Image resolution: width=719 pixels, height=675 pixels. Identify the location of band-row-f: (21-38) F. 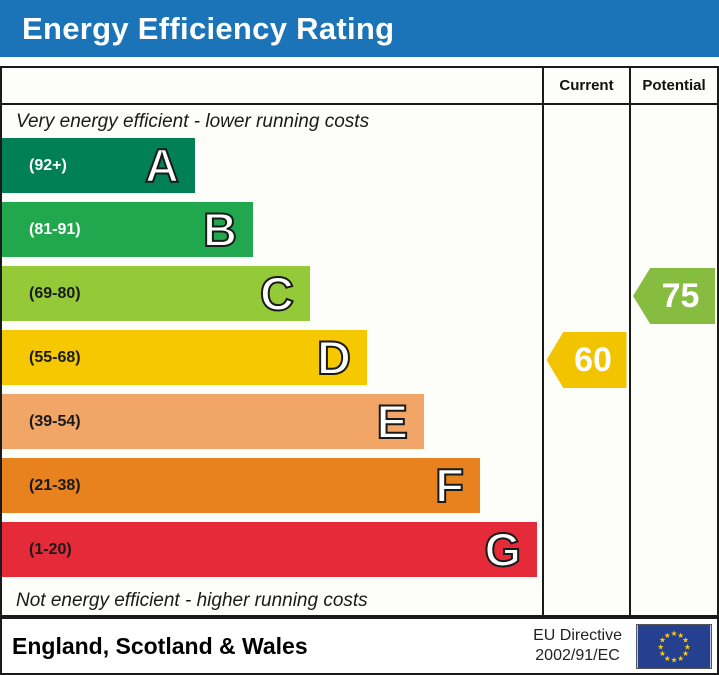
(272, 490).